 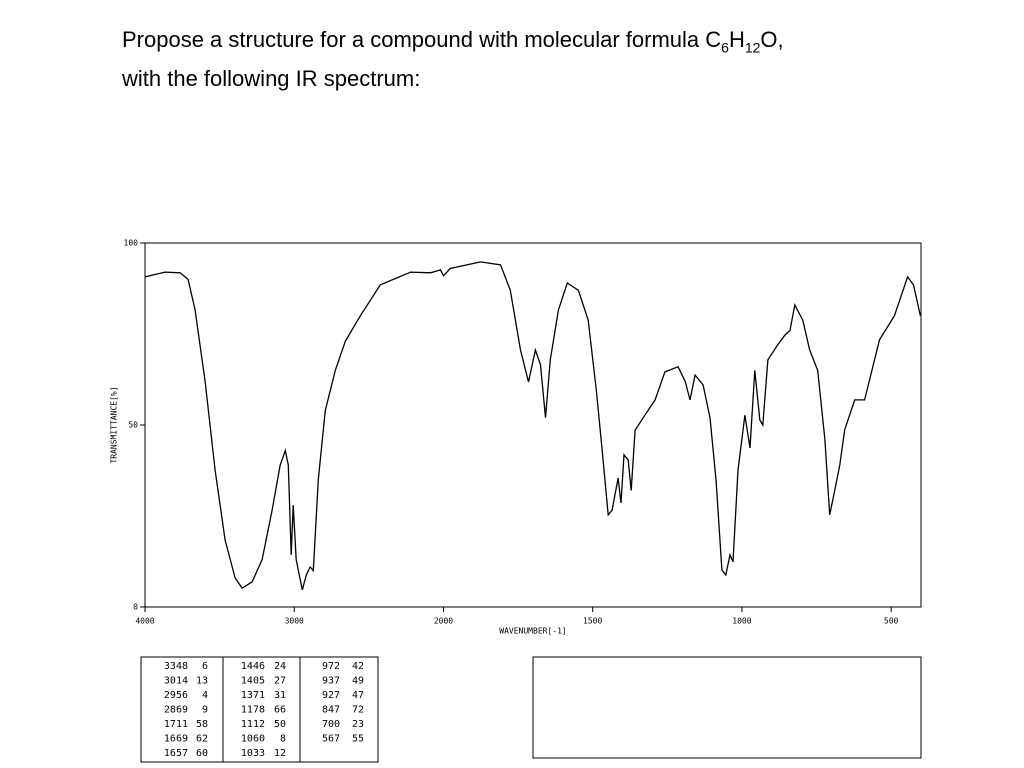 What do you see at coordinates (358, 681) in the screenshot?
I see `peak-table-cell: 49` at bounding box center [358, 681].